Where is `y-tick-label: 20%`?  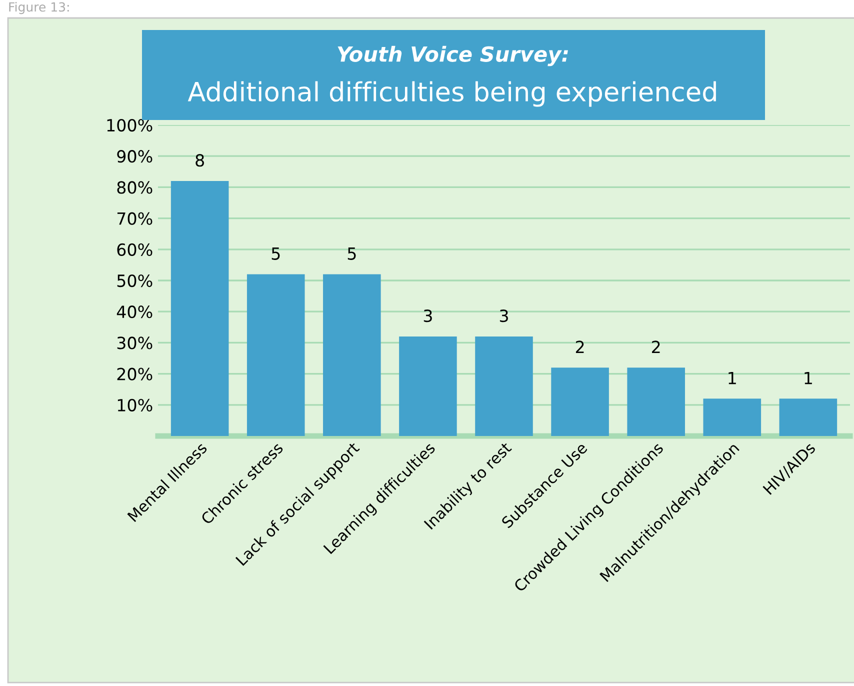 y-tick-label: 20% is located at coordinates (134, 374).